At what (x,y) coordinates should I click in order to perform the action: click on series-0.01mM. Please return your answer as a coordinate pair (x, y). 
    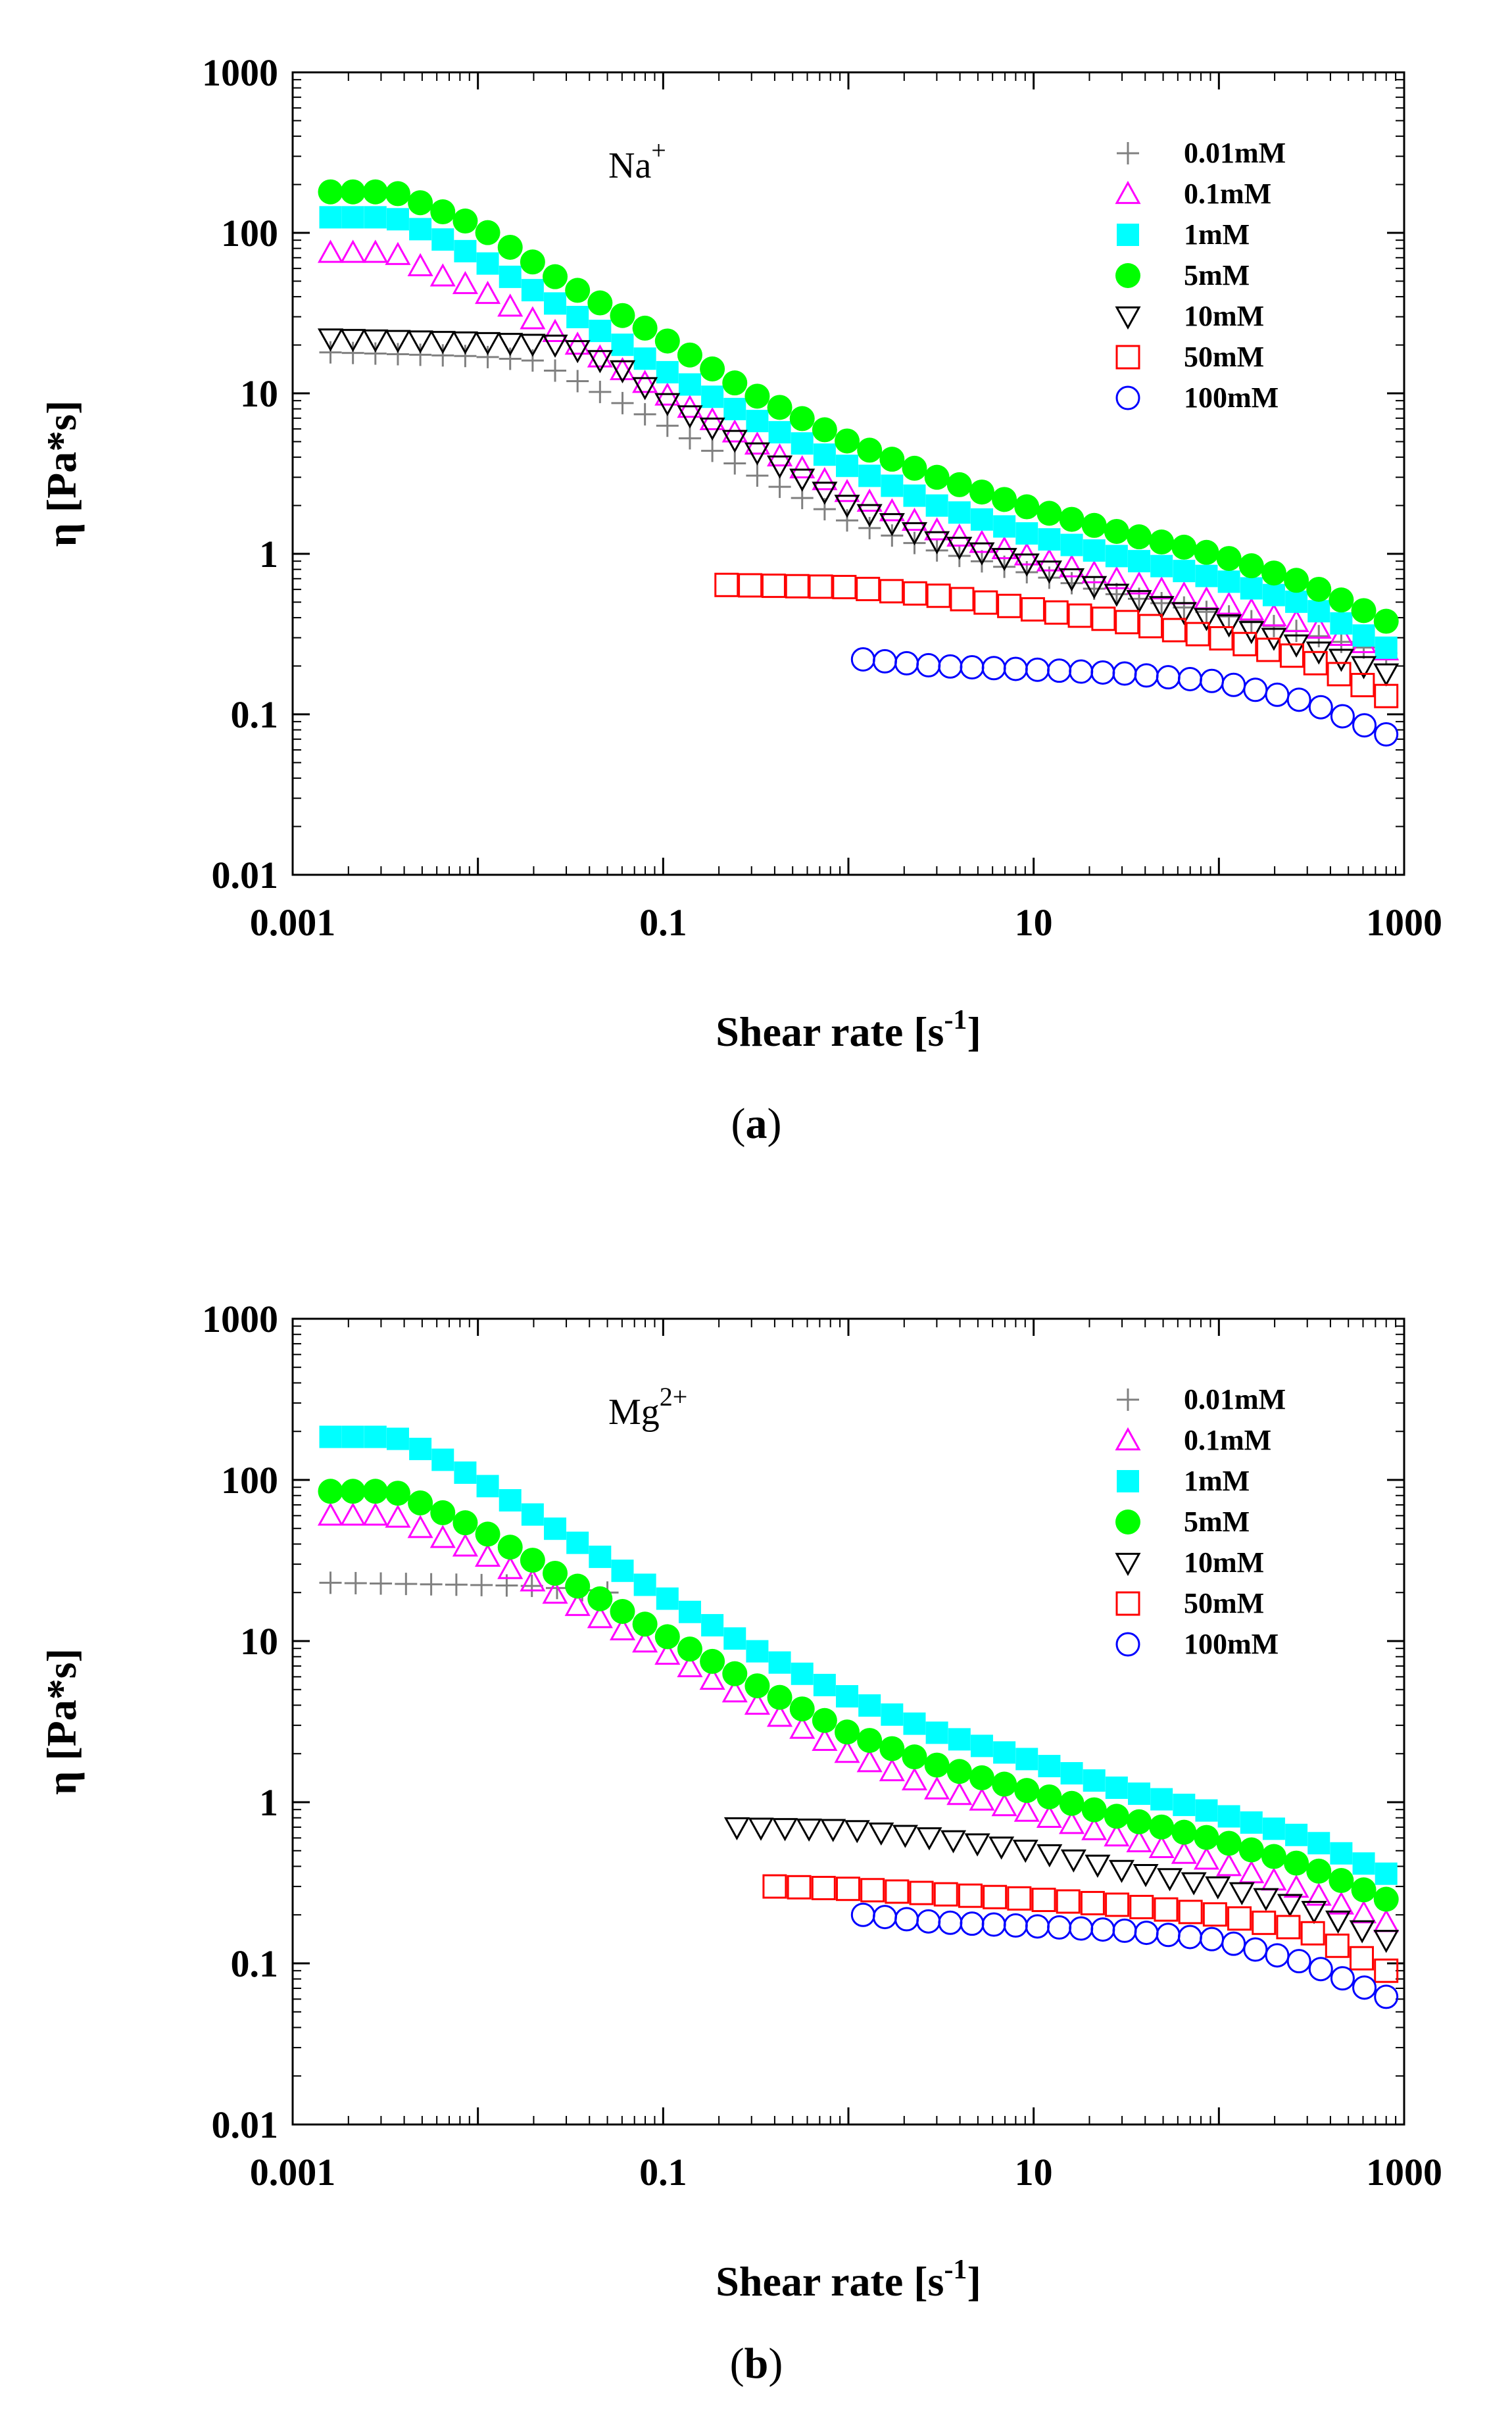
    Looking at the image, I should click on (858, 503).